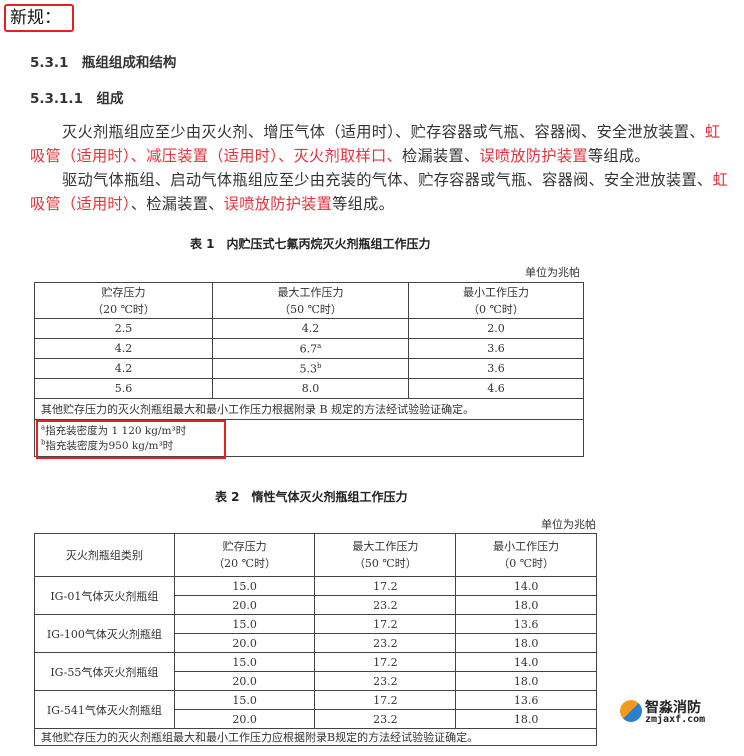 Image resolution: width=744 pixels, height=756 pixels. Describe the element at coordinates (43, 427) in the screenshot. I see `footnote-mark: a` at that location.